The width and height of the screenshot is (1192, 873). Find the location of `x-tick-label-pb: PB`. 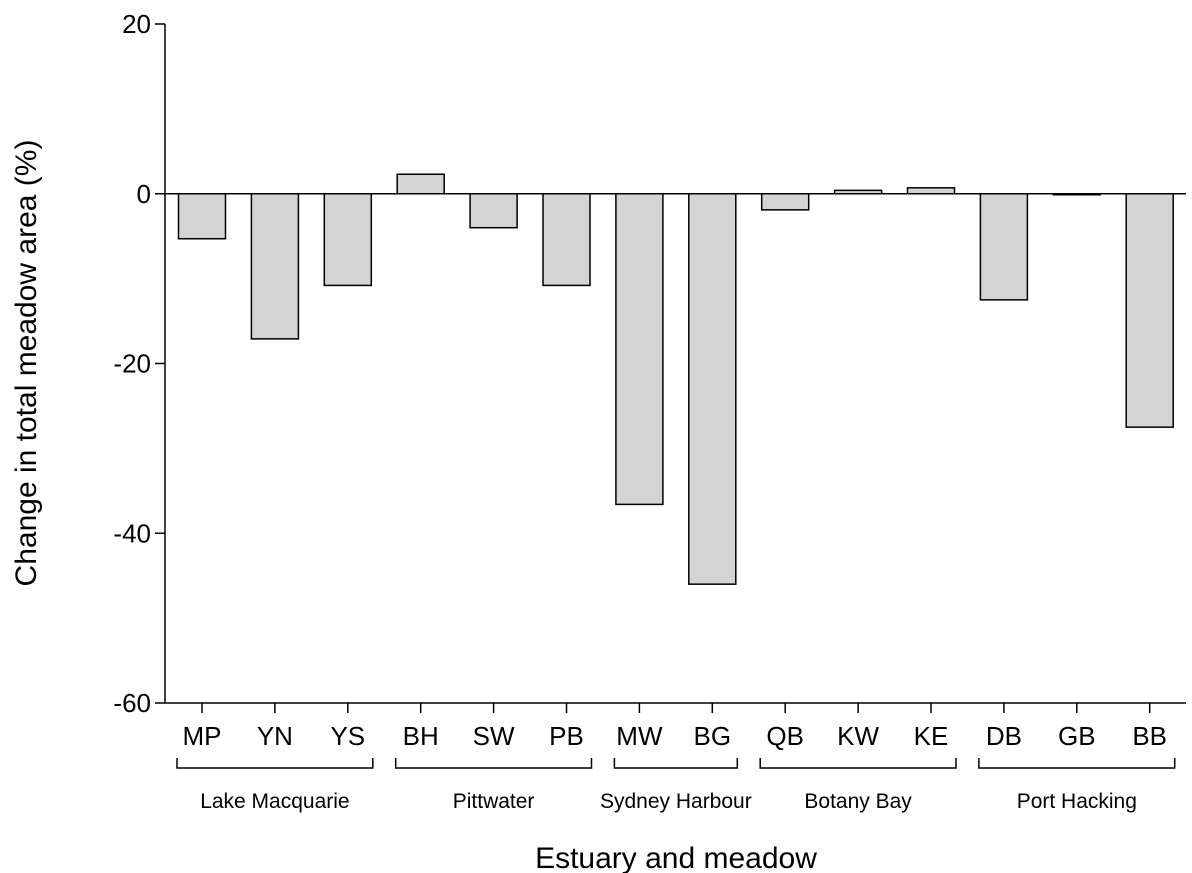

x-tick-label-pb: PB is located at coordinates (566, 736).